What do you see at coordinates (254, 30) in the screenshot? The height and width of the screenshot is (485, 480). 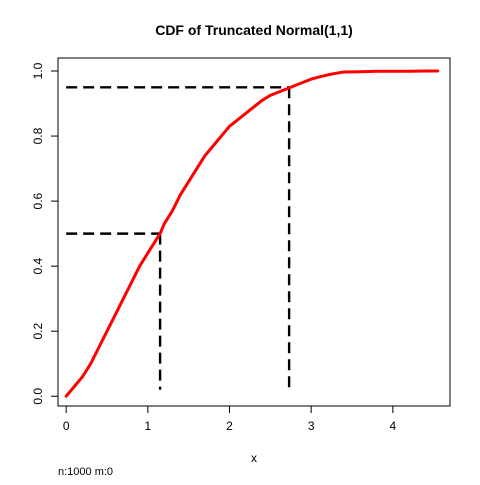 I see `chart-title: CDF of Truncated Normal(1,1)` at bounding box center [254, 30].